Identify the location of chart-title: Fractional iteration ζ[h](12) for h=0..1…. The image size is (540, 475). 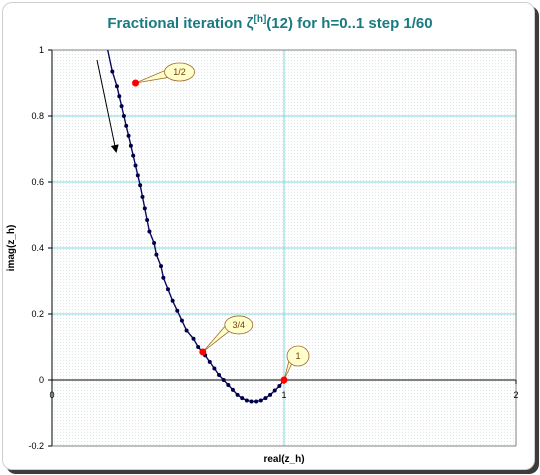
(269, 23).